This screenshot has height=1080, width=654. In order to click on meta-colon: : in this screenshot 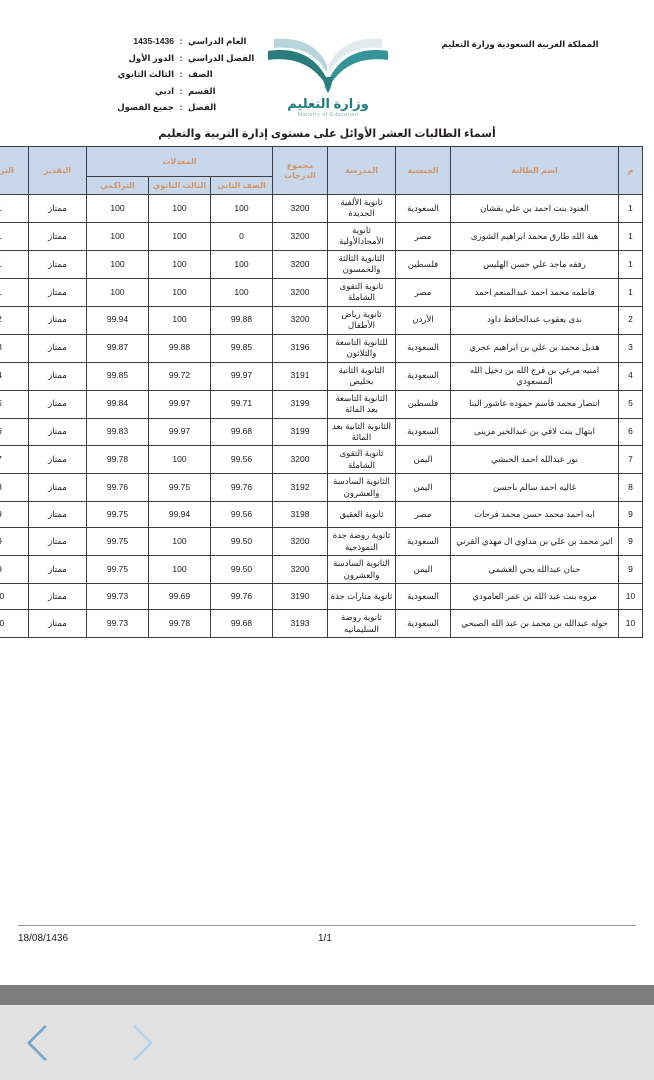, I will do `click(181, 90)`.